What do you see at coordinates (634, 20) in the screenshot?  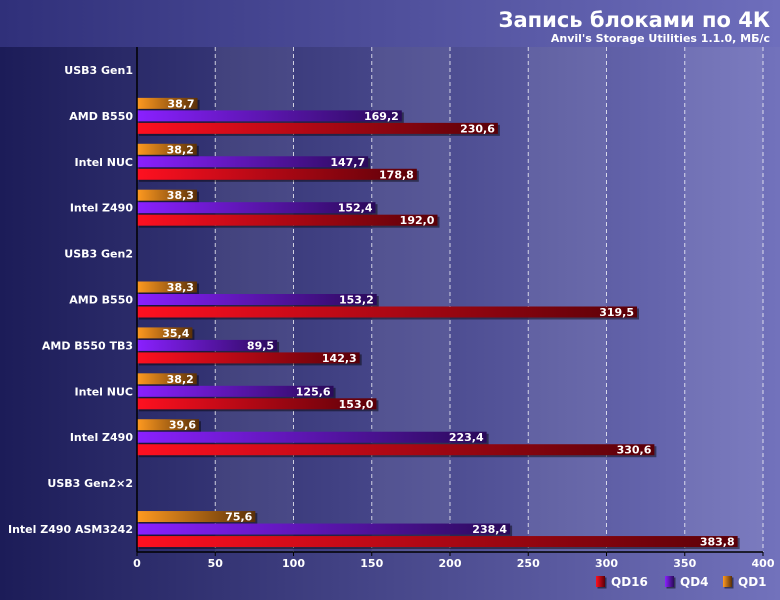 I see `chart-title: Запись блоками по 4К` at bounding box center [634, 20].